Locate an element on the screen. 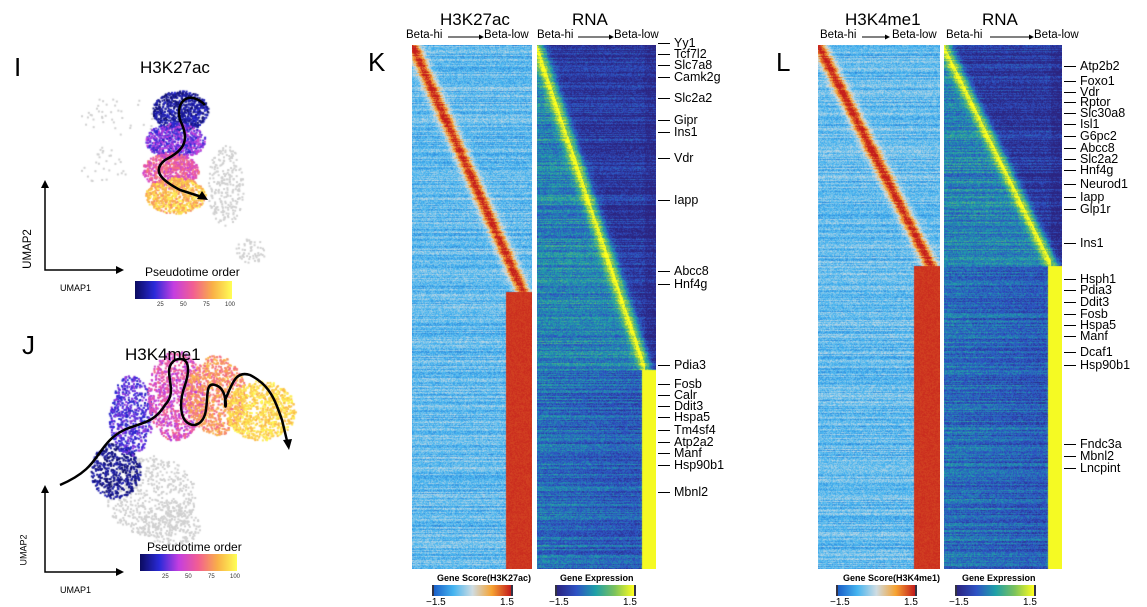 The image size is (1147, 607). gene-label: Slc2a2 is located at coordinates (693, 98).